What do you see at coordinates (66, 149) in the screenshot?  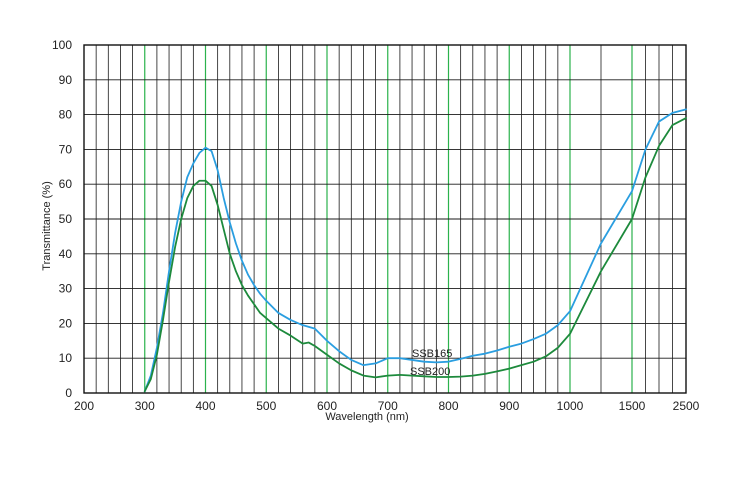 I see `y-tick-label: 70` at bounding box center [66, 149].